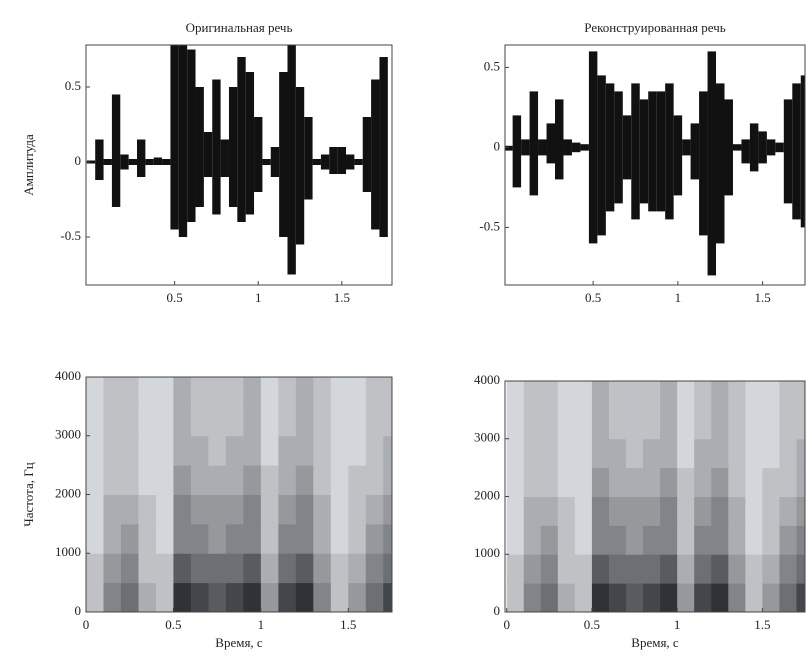  What do you see at coordinates (28, 165) in the screenshot?
I see `y-axis-label: Амплитуда` at bounding box center [28, 165].